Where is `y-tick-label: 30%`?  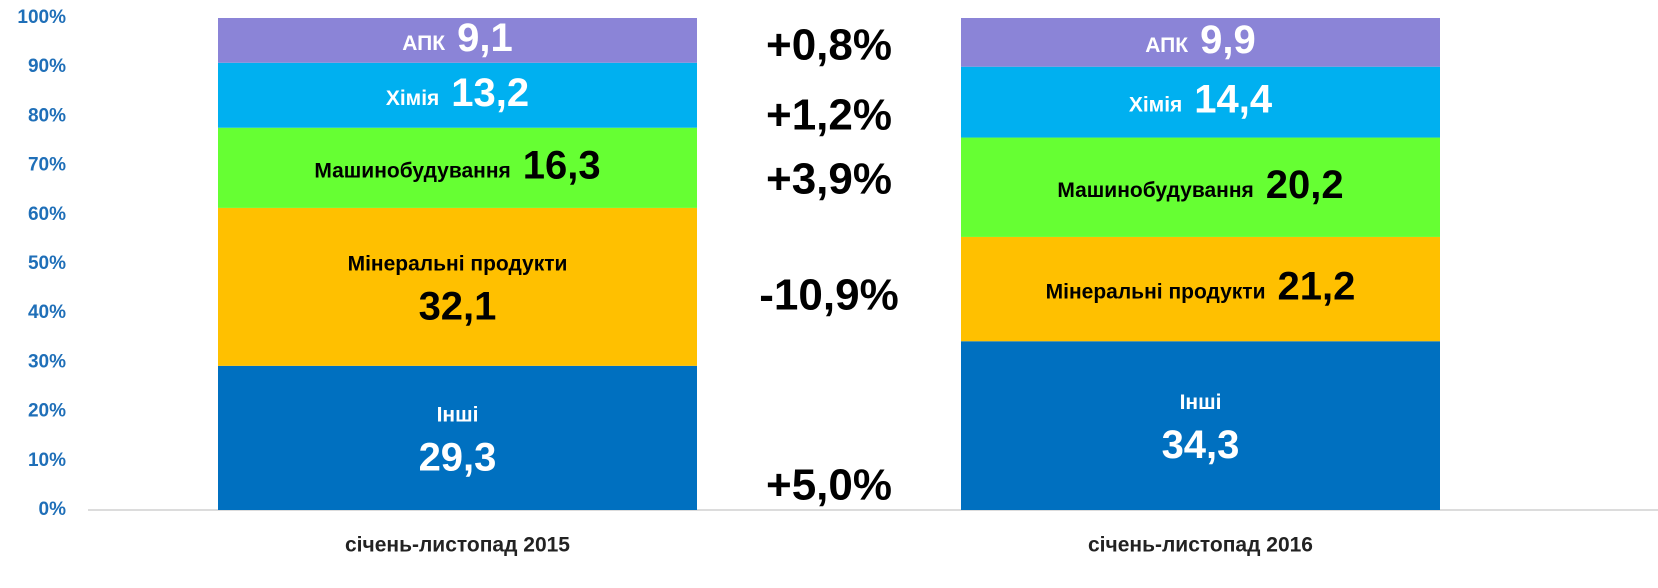 y-tick-label: 30% is located at coordinates (47, 361).